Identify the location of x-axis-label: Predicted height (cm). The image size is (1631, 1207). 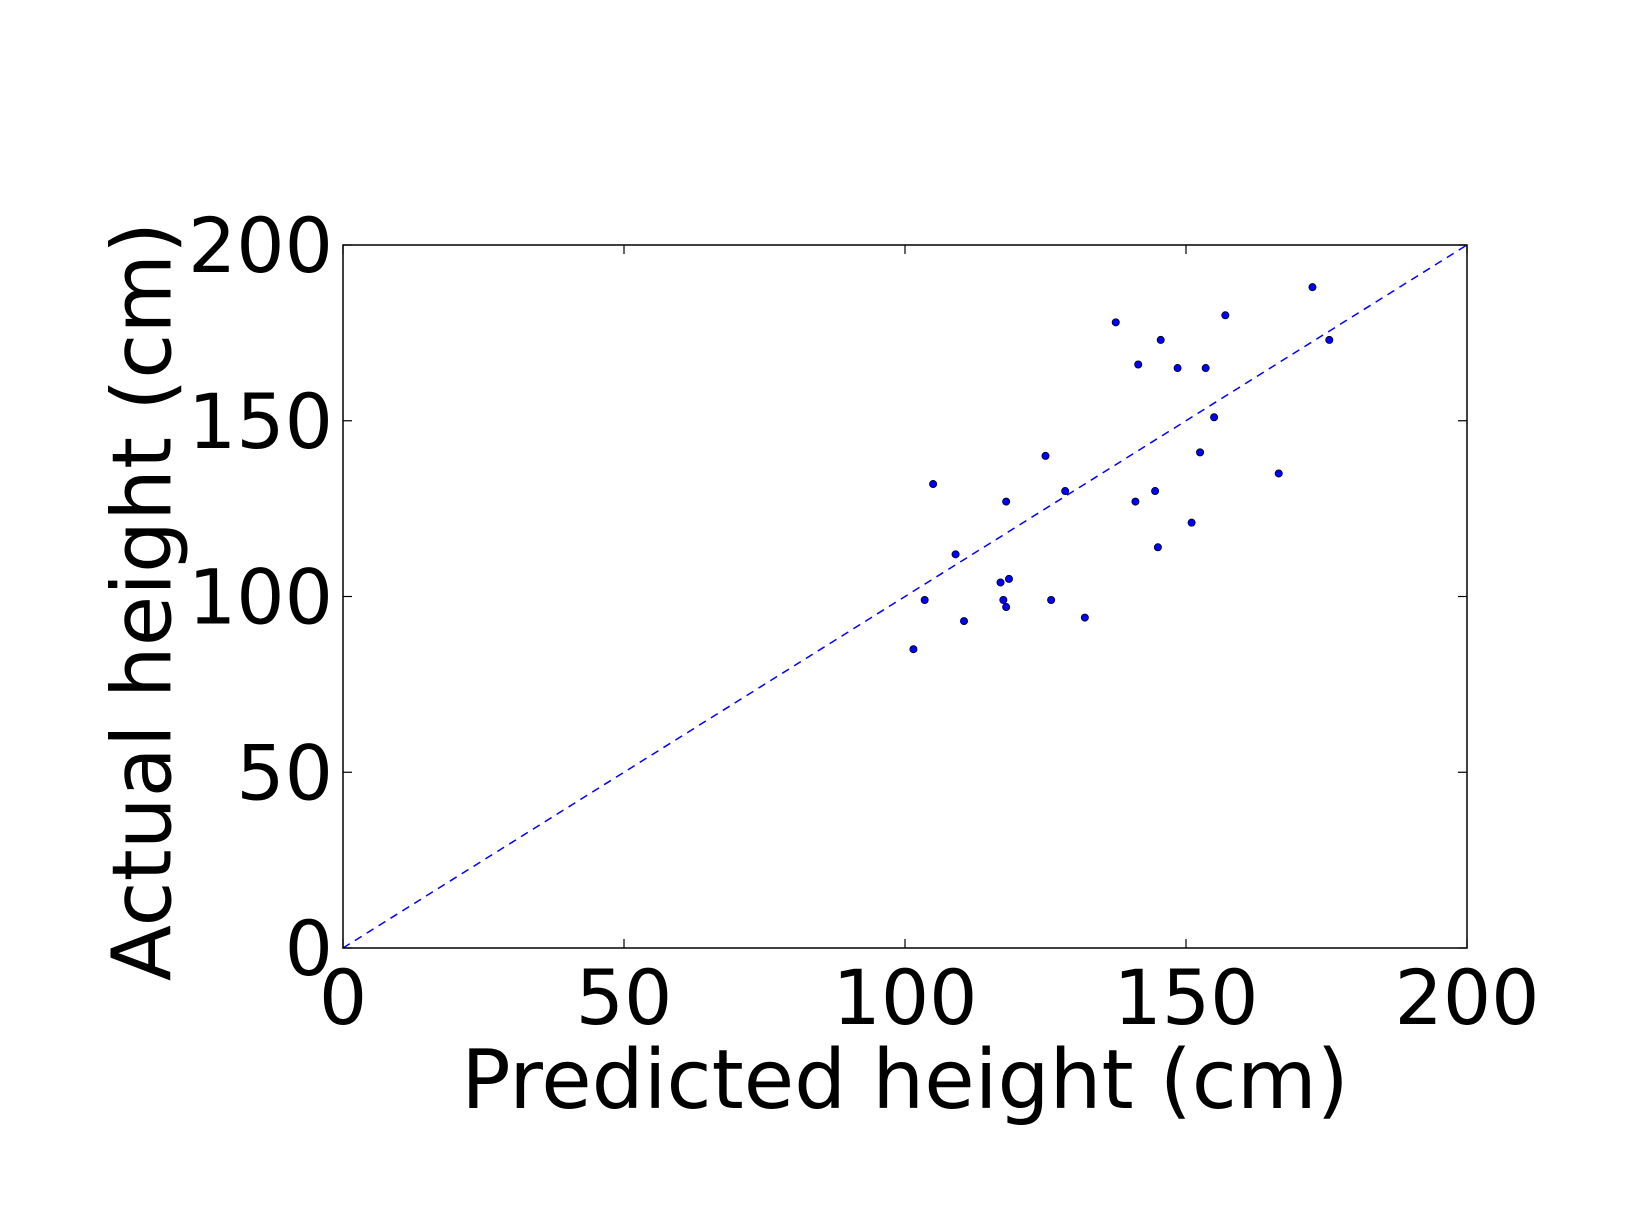
(904, 1080).